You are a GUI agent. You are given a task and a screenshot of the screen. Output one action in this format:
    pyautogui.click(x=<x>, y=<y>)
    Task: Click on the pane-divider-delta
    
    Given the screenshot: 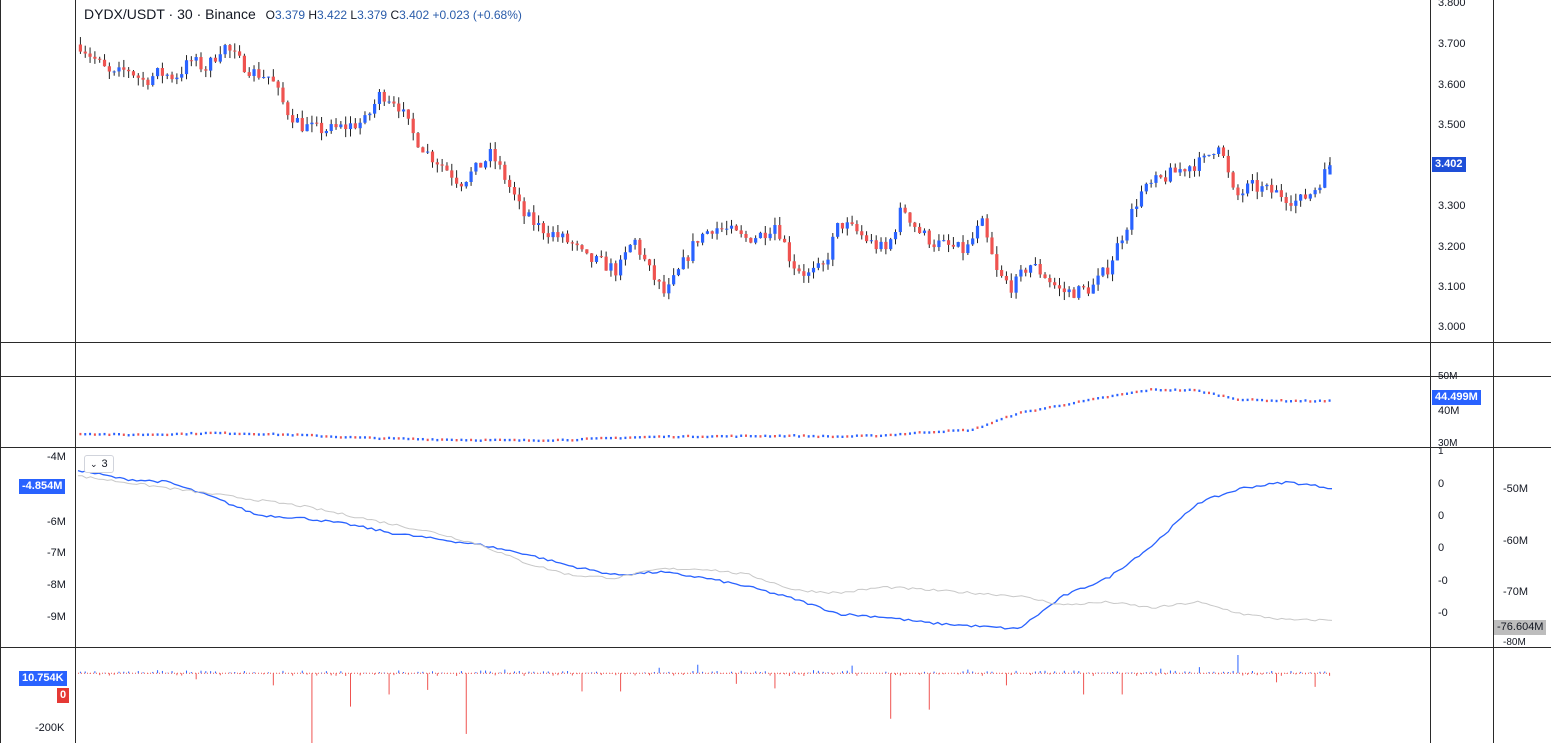 What is the action you would take?
    pyautogui.click(x=775, y=647)
    